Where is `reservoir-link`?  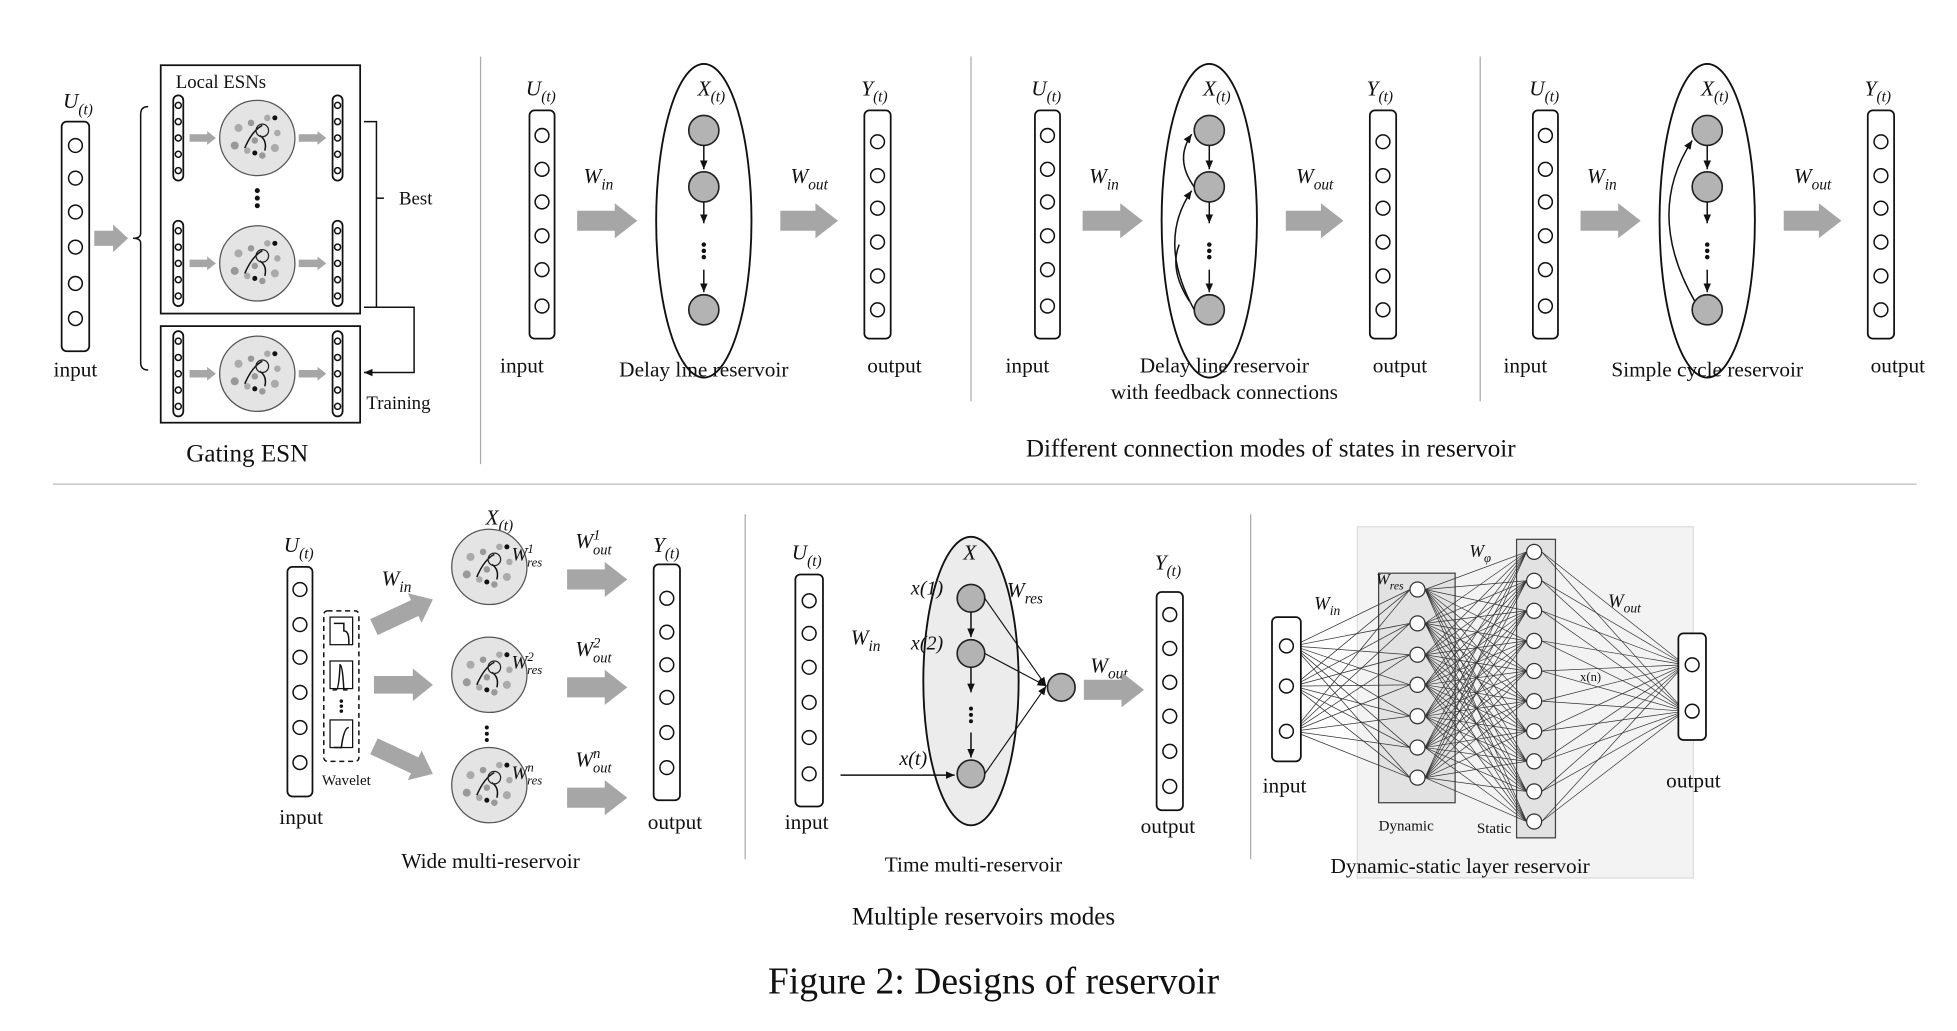 reservoir-link is located at coordinates (485, 783).